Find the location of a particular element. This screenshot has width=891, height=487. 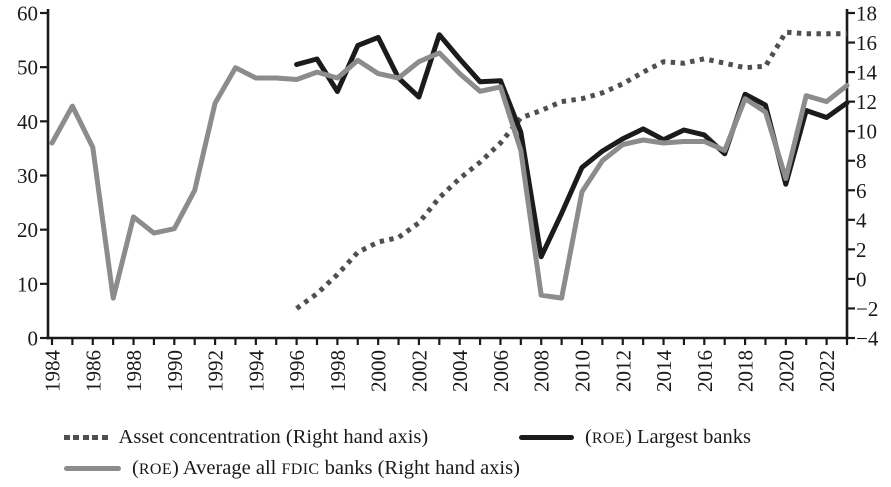

legend-item-asset-concentration: Asset concentration (Right hand axis) is located at coordinates (246, 437).